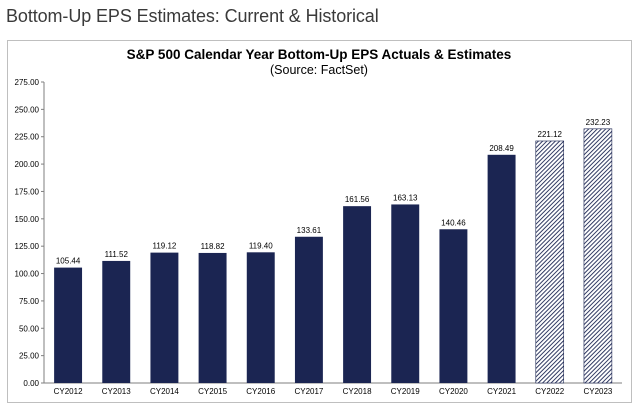 Image resolution: width=640 pixels, height=409 pixels. I want to click on x-tick-label: CY2015, so click(212, 391).